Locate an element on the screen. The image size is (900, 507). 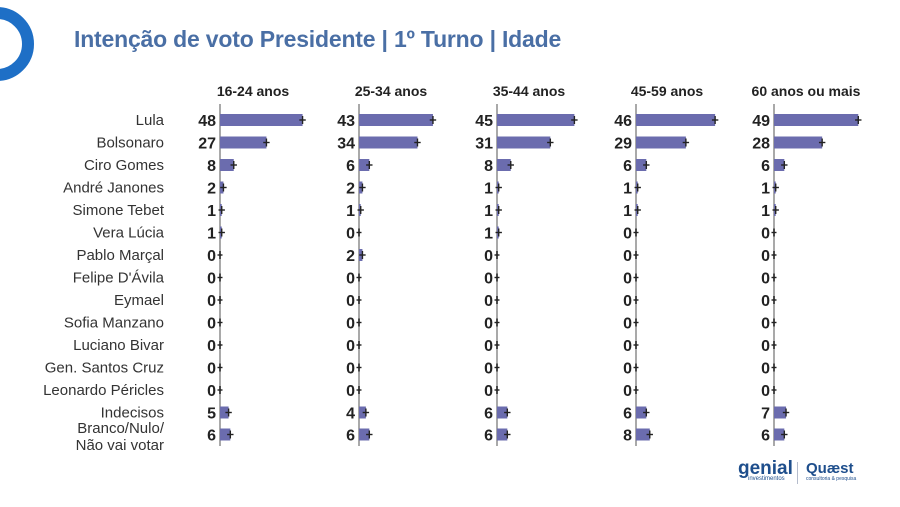
value-label: 43 is located at coordinates (346, 121).